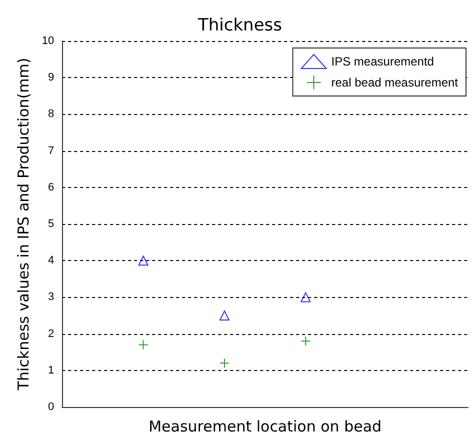 This screenshot has height=439, width=472. I want to click on y-tick-label: 9, so click(51, 78).